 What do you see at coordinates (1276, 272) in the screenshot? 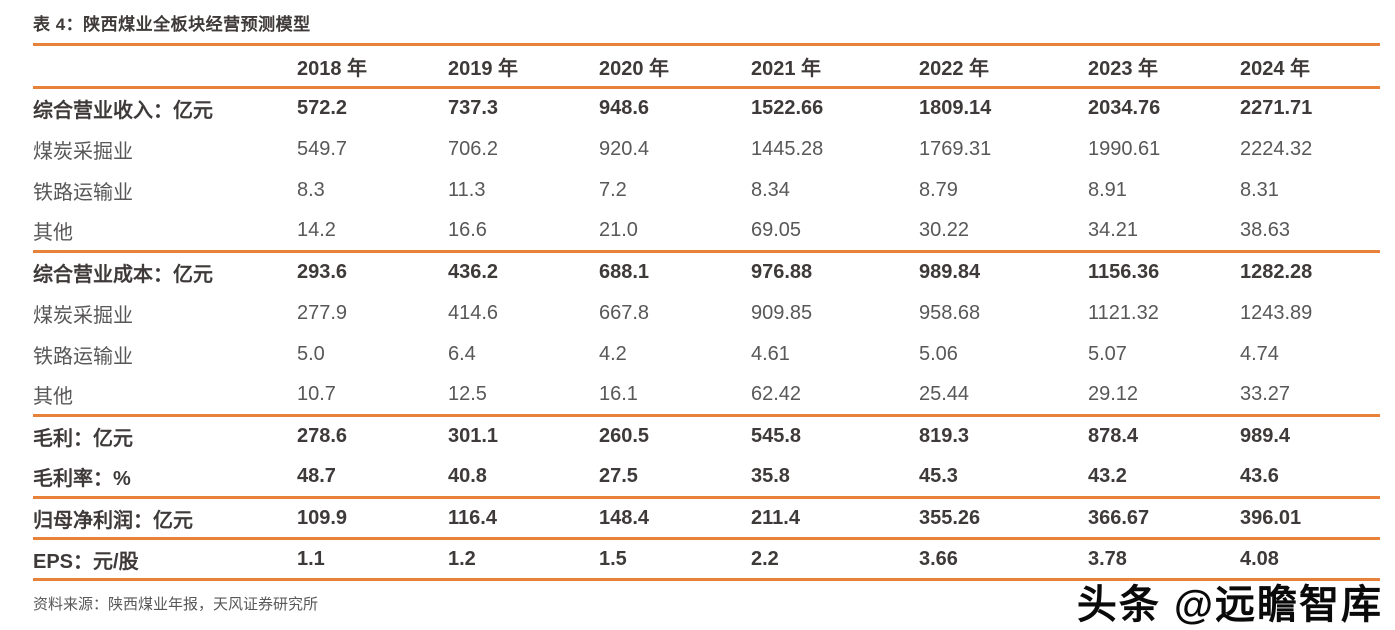
I see `cell-value: 1282.28` at bounding box center [1276, 272].